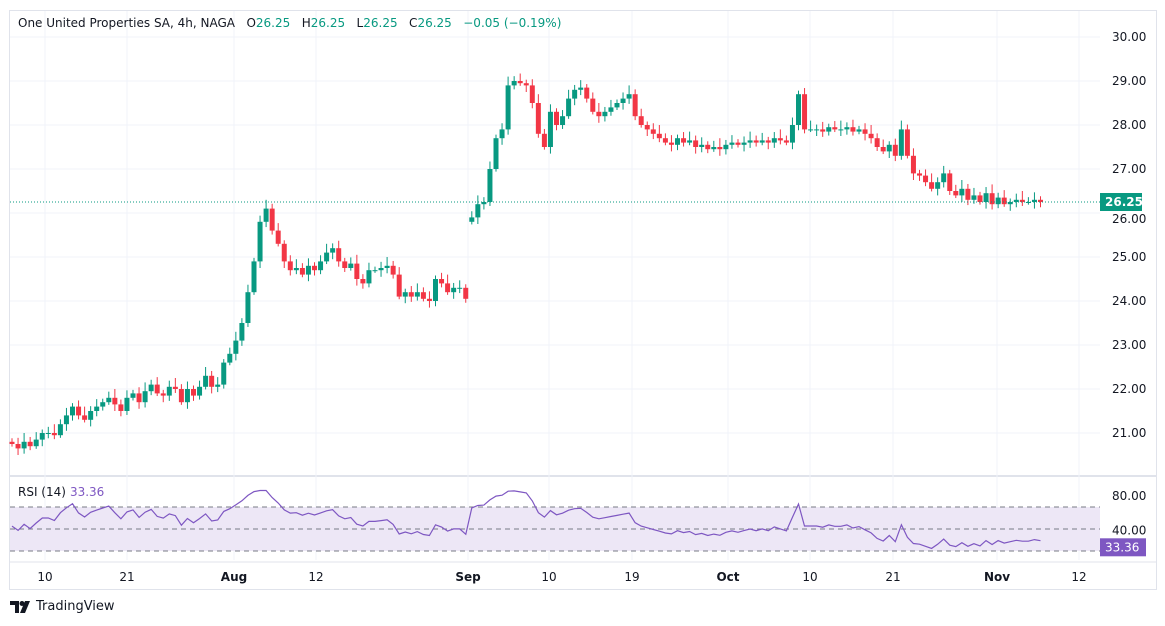  What do you see at coordinates (1129, 169) in the screenshot?
I see `price-tick-label: 27.00` at bounding box center [1129, 169].